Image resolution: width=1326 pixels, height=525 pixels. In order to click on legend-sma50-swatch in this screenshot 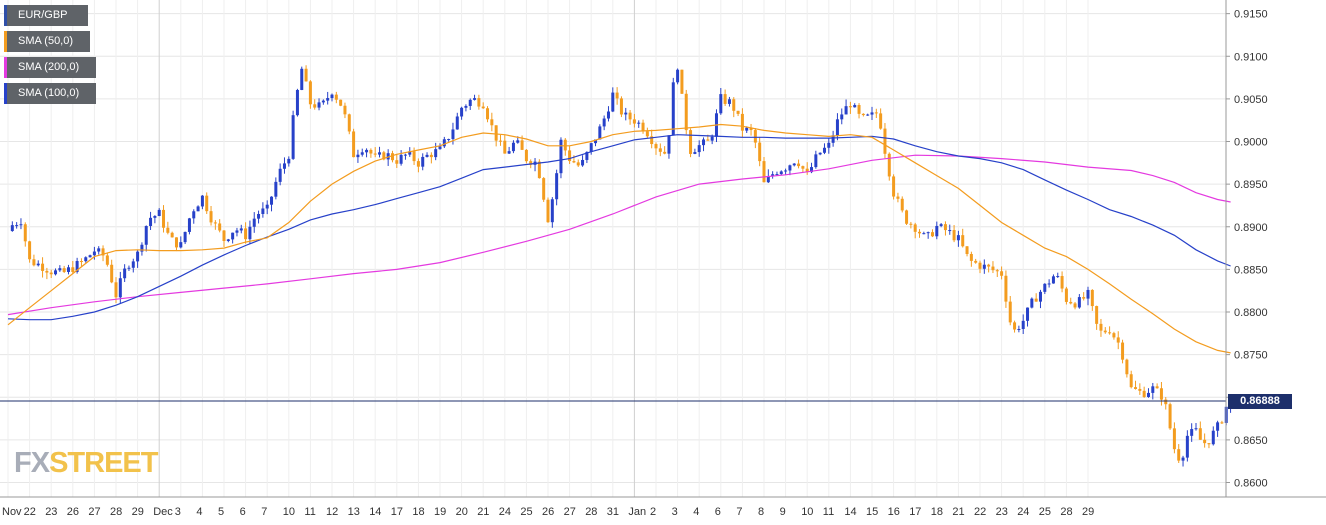, I will do `click(5, 41)`.